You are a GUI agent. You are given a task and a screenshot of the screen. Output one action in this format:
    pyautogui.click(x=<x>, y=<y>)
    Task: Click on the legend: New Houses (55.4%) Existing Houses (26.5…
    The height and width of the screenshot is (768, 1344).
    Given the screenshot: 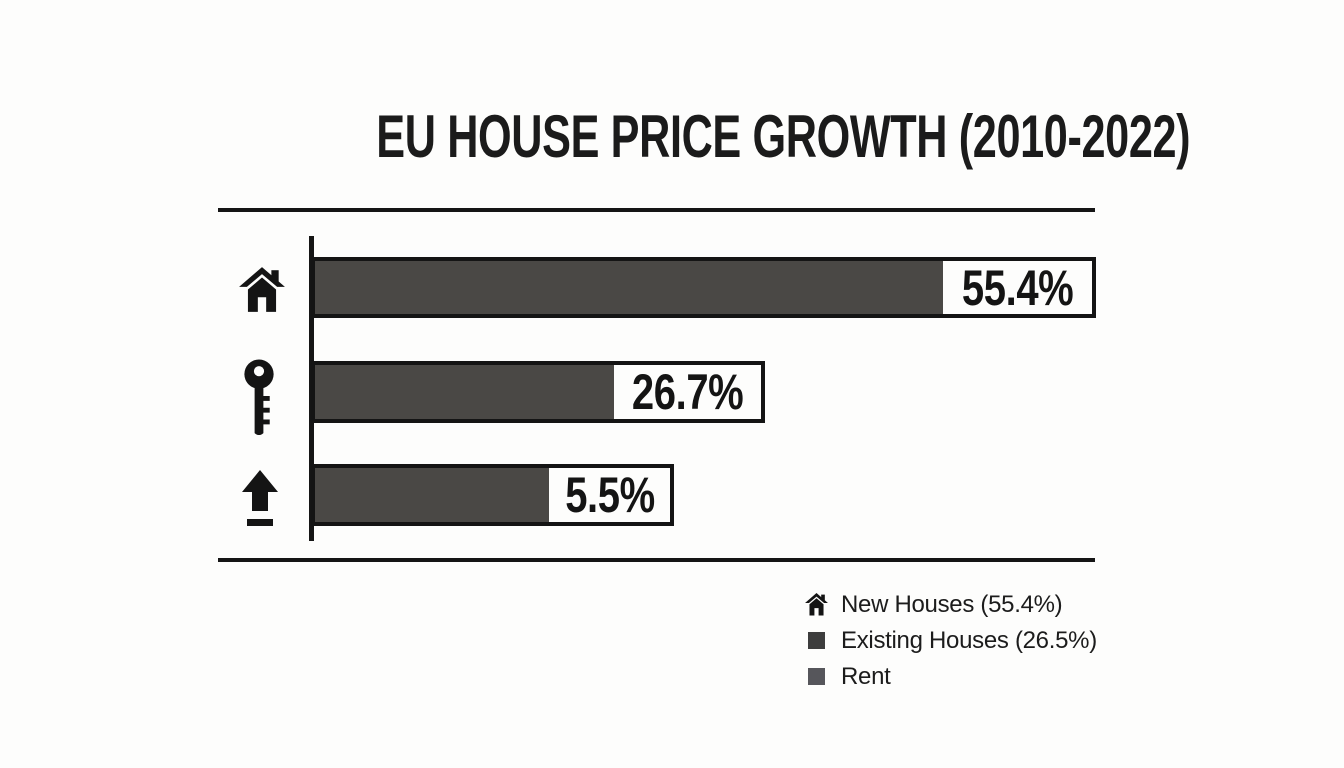 What is the action you would take?
    pyautogui.click(x=949, y=645)
    